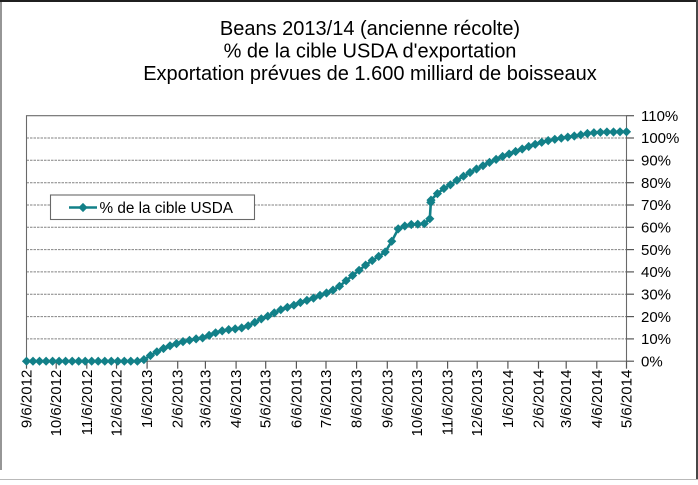 The height and width of the screenshot is (485, 698). Describe the element at coordinates (370, 52) in the screenshot. I see `svg-text:% de la cible USDA d'exportati: % de la cible USDA d'exportation` at that location.